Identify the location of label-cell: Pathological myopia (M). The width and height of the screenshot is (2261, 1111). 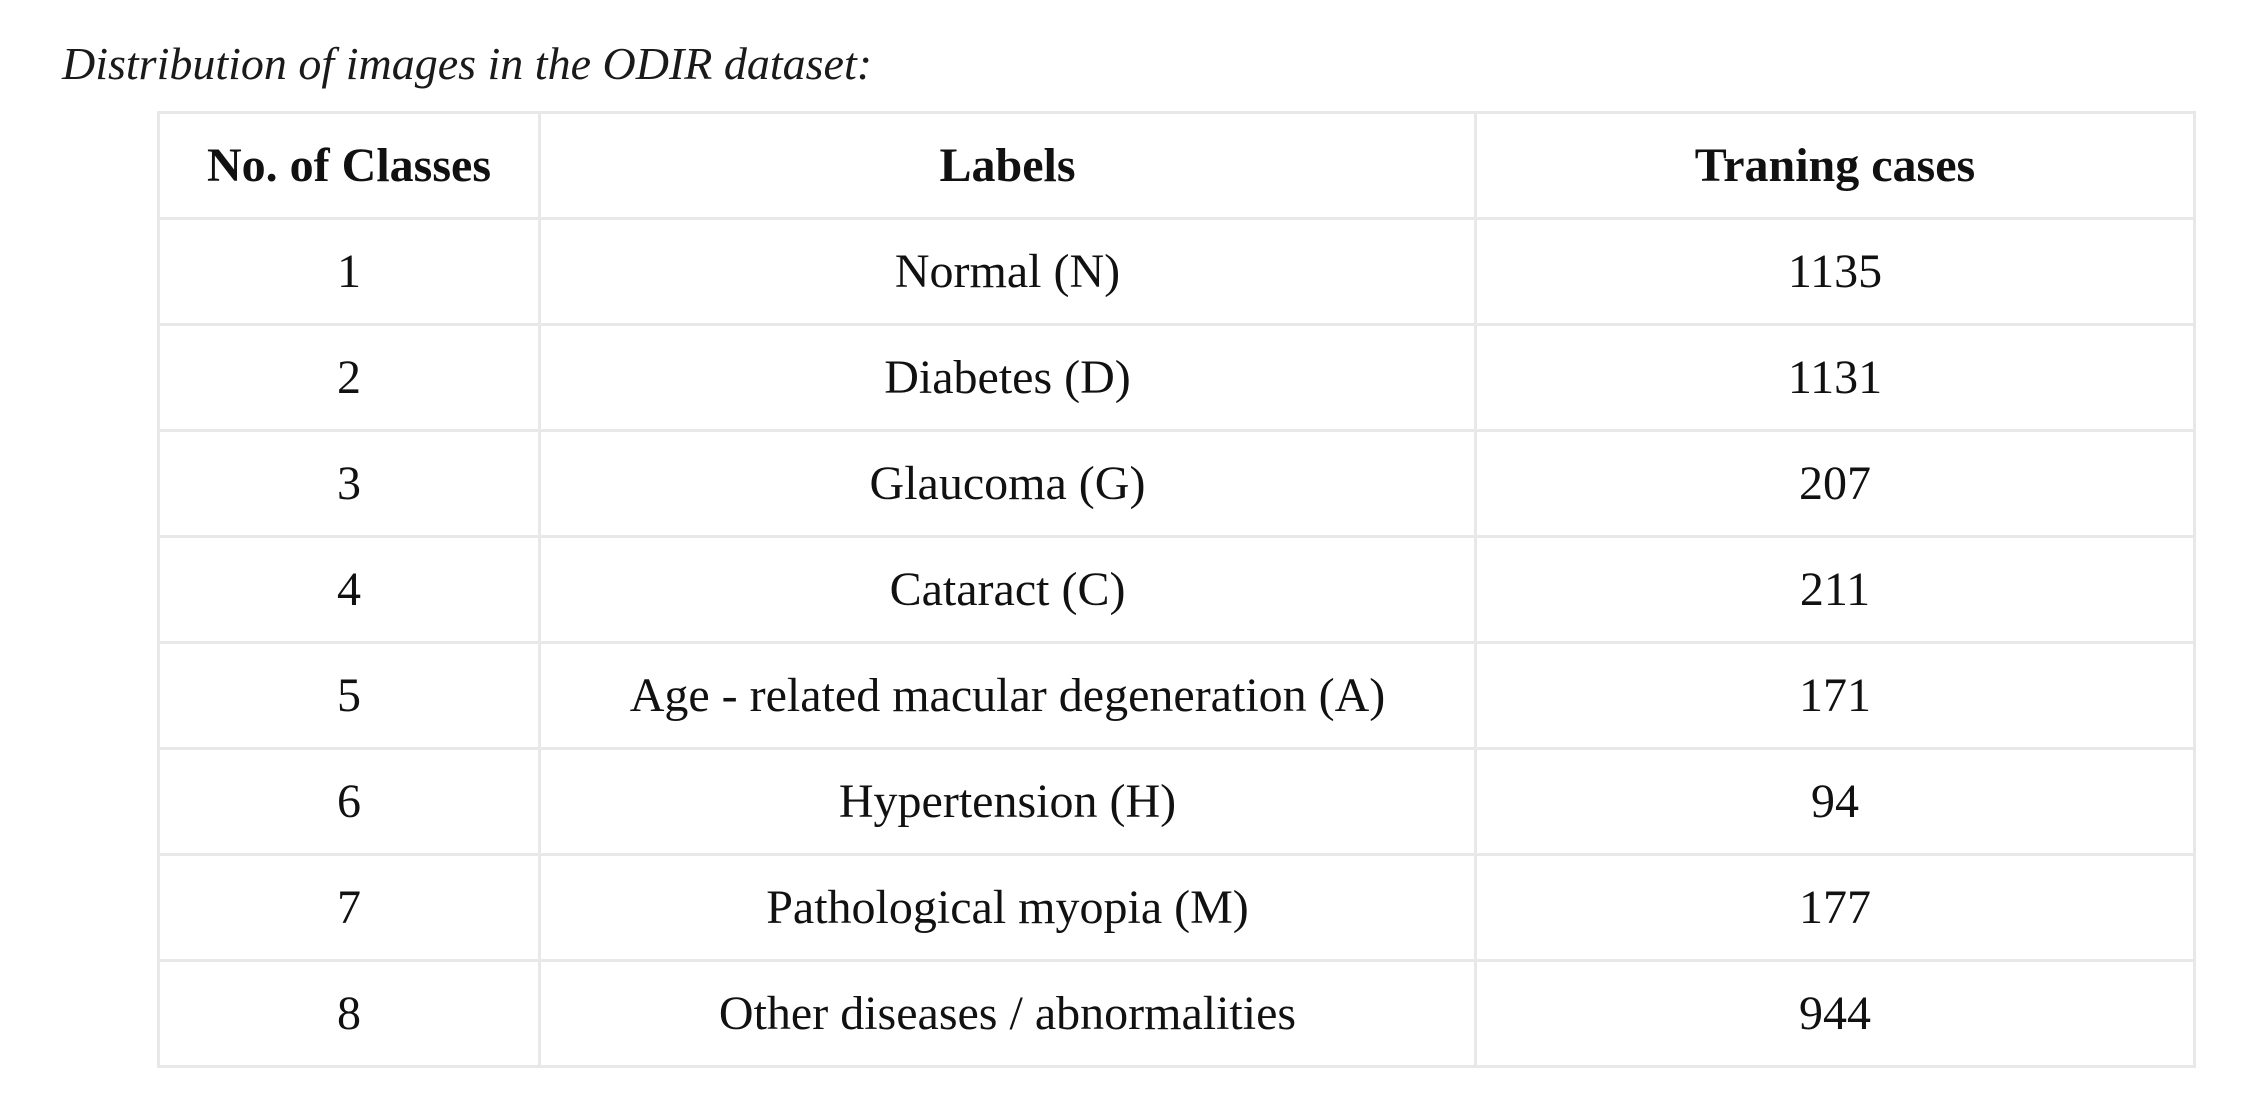
(1007, 907).